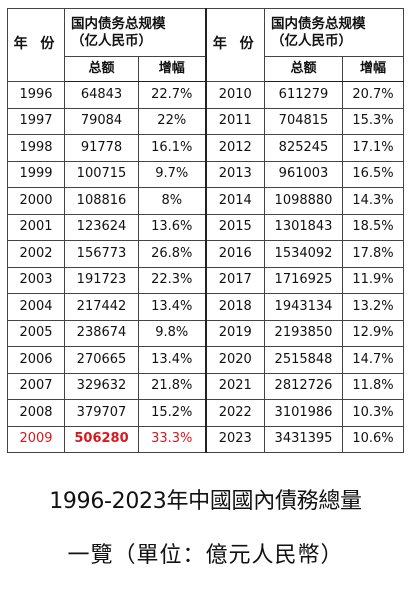 The image size is (411, 600). What do you see at coordinates (101, 333) in the screenshot?
I see `left-total-cell: 238674` at bounding box center [101, 333].